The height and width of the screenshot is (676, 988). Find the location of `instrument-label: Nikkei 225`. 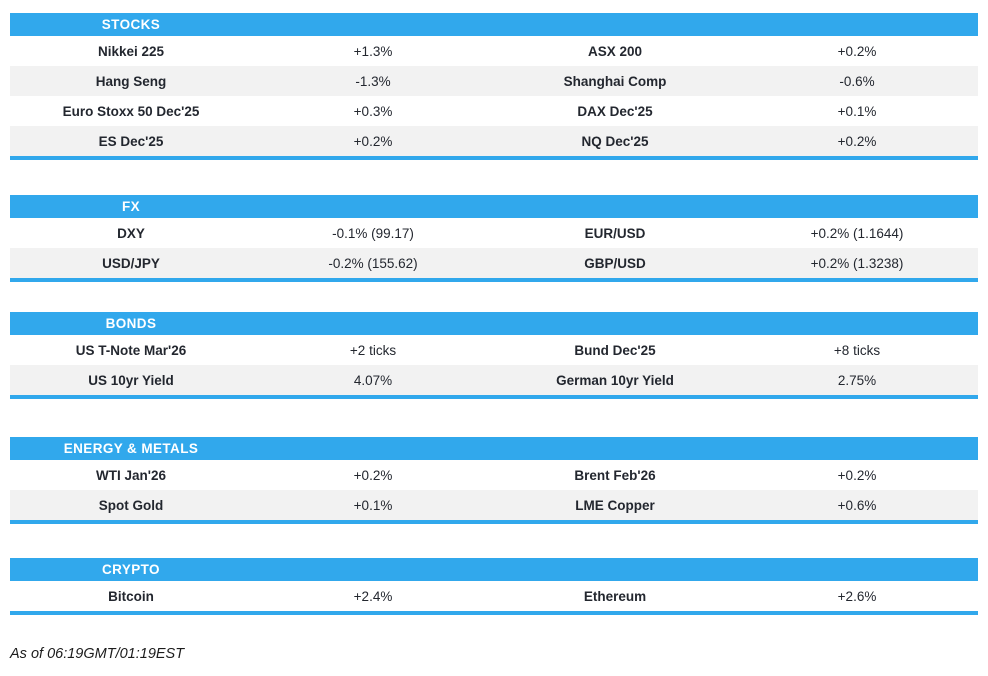

instrument-label: Nikkei 225 is located at coordinates (131, 51).